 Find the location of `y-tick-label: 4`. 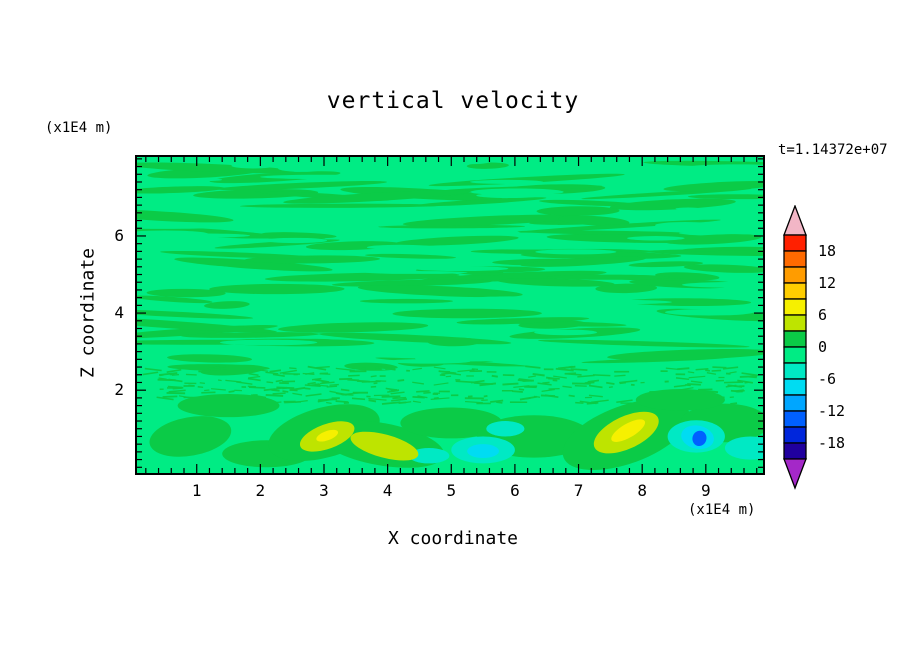

y-tick-label: 4 is located at coordinates (119, 313).